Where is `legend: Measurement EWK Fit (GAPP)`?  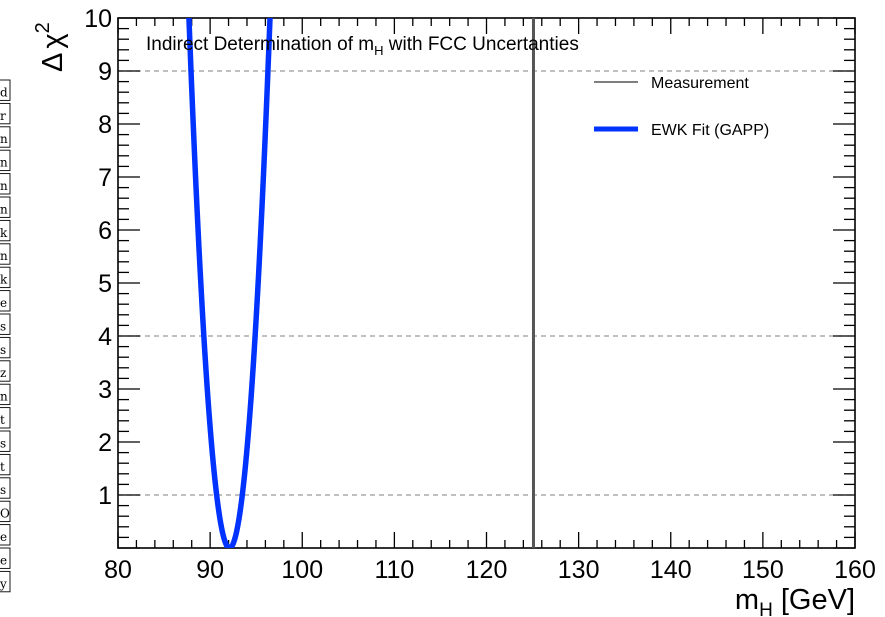
legend: Measurement EWK Fit (GAPP) is located at coordinates (681, 107).